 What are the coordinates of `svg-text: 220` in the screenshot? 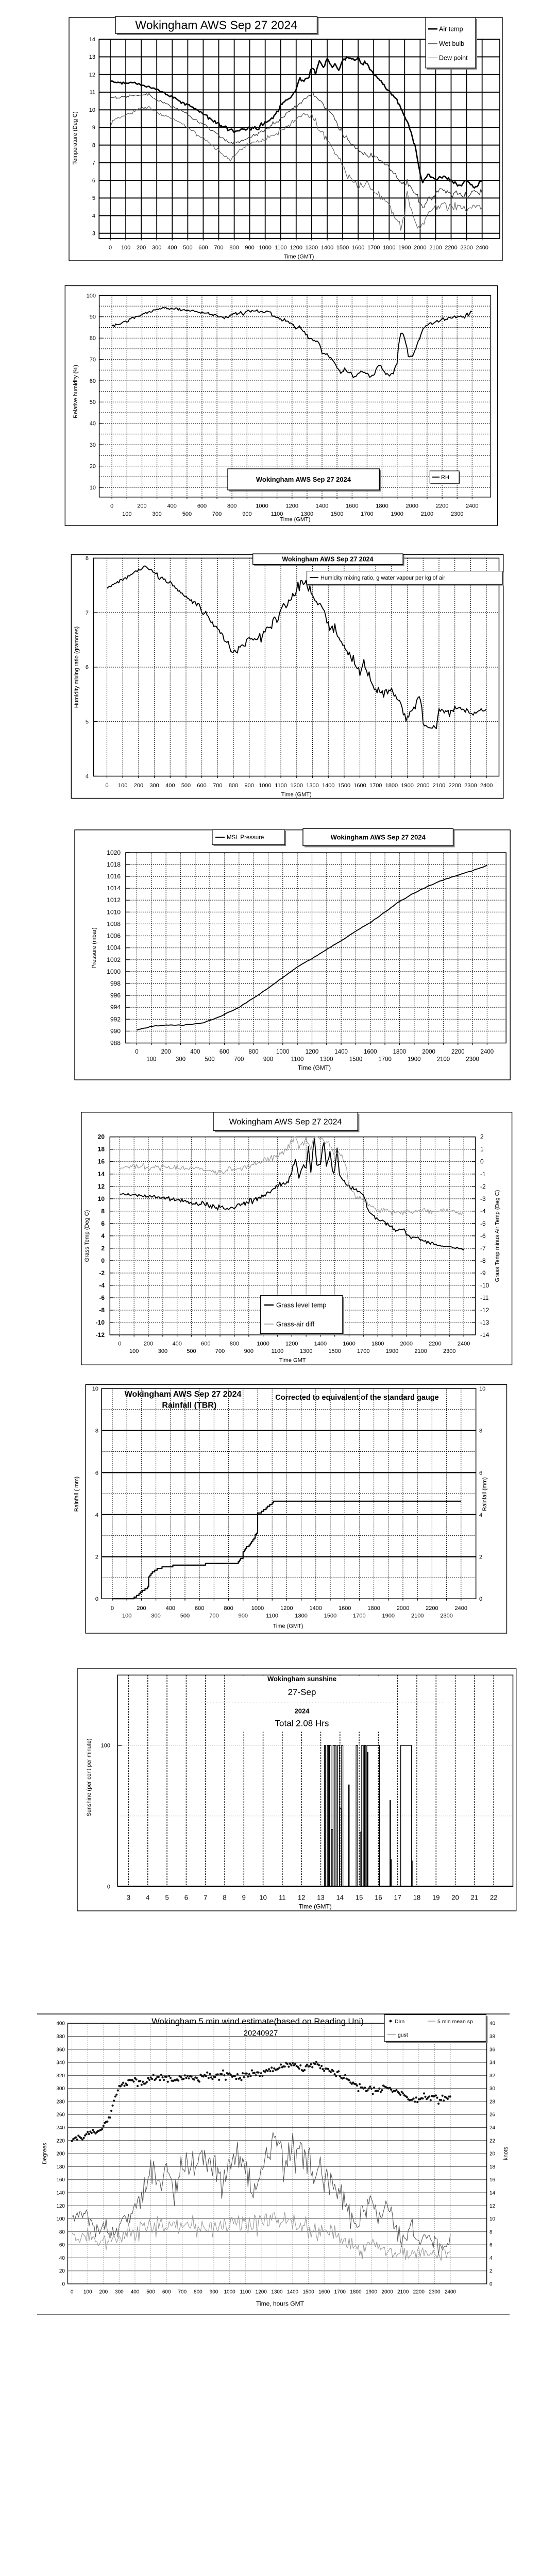 It's located at (61, 2141).